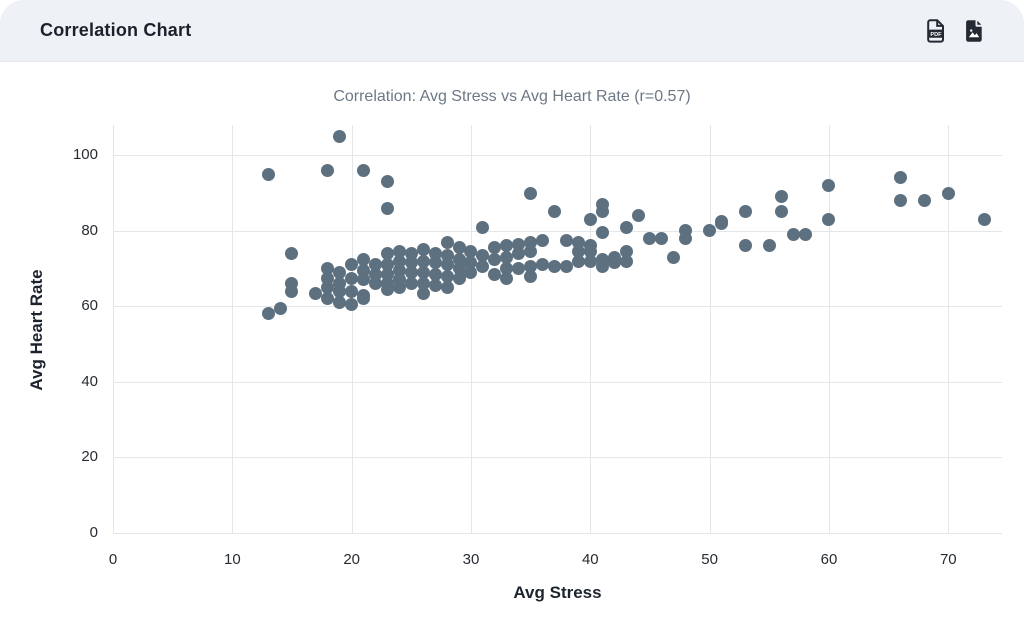 The height and width of the screenshot is (626, 1024). Describe the element at coordinates (974, 31) in the screenshot. I see `export-image-button` at that location.